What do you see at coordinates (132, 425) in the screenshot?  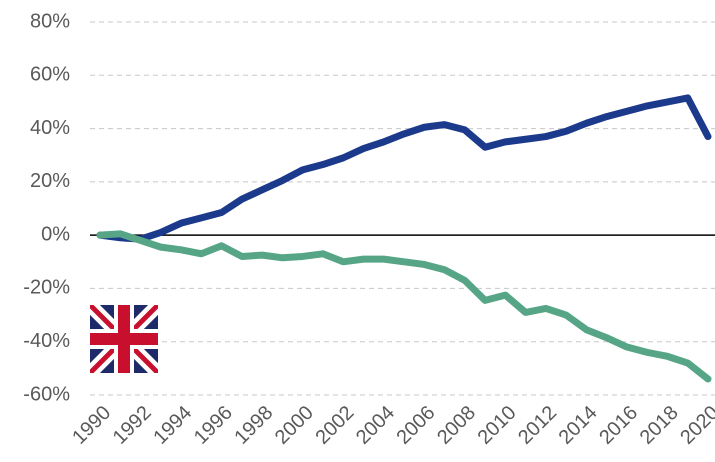 I see `x-tick-label: 1992` at bounding box center [132, 425].